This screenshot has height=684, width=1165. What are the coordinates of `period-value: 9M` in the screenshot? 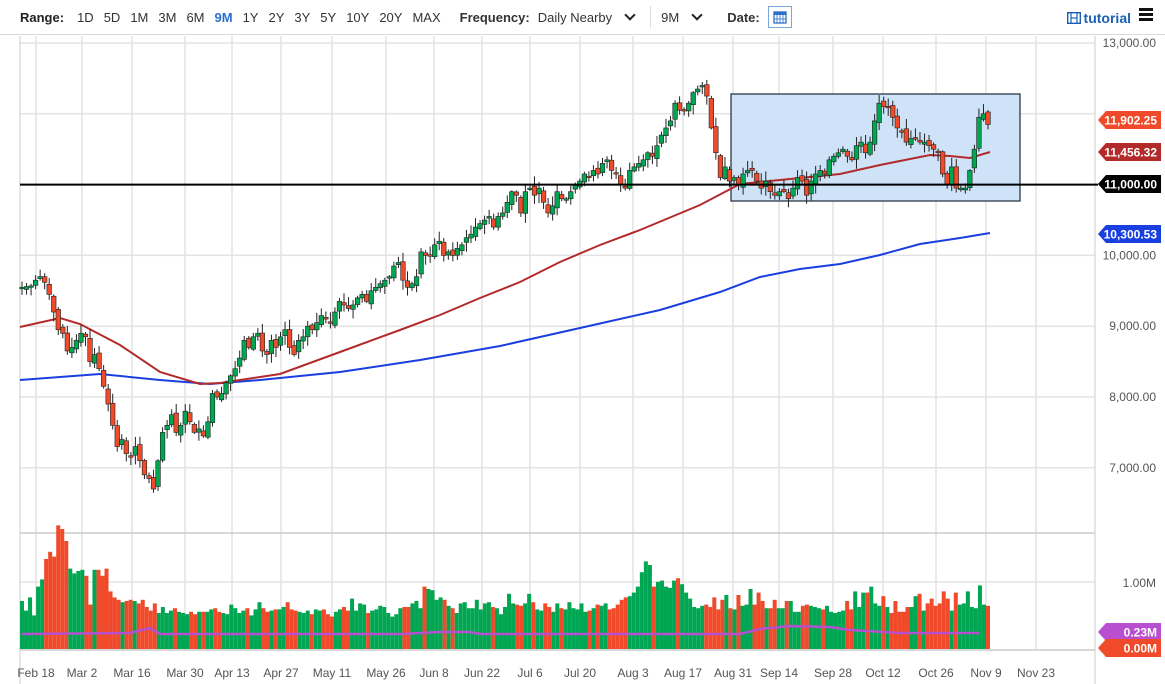 It's located at (670, 17).